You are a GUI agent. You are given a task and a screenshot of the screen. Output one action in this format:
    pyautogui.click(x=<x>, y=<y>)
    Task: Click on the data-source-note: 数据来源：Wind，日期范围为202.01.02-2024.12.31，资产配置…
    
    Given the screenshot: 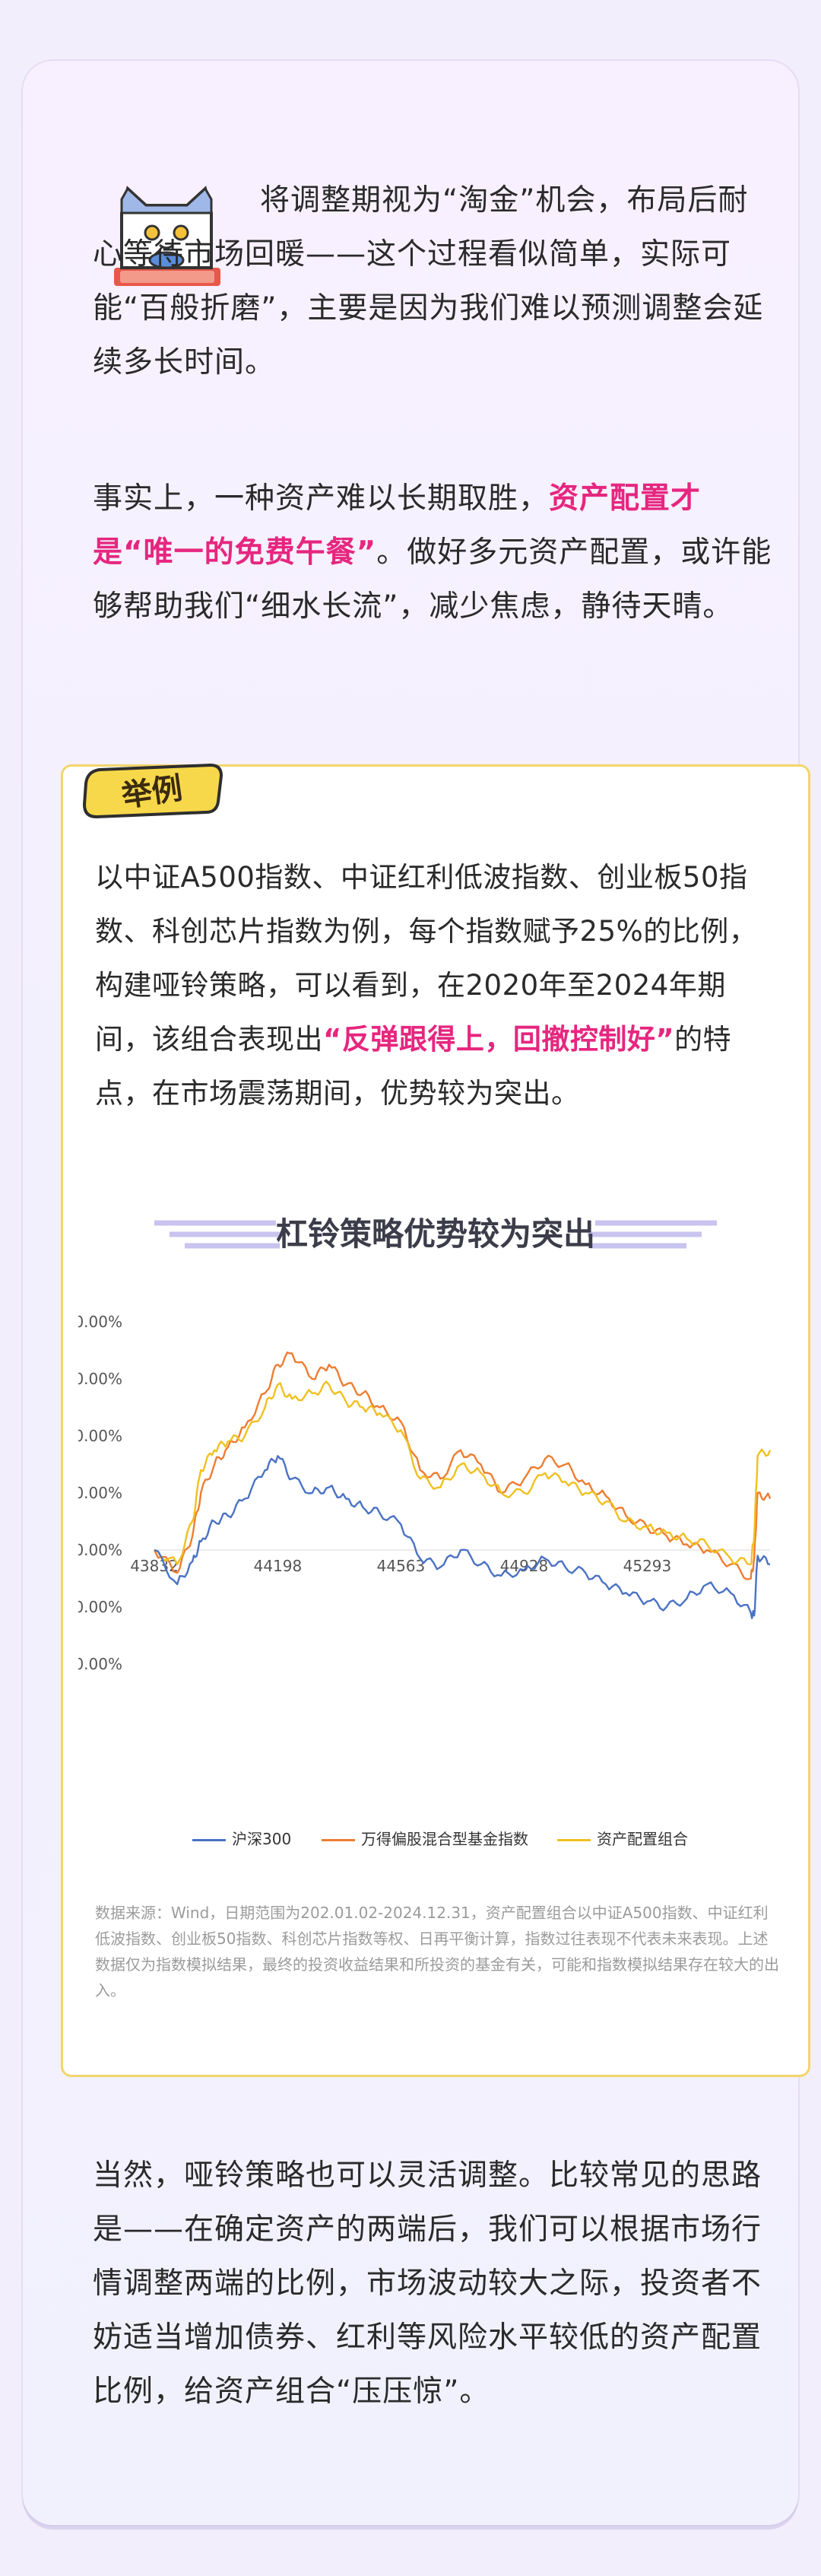 What is the action you would take?
    pyautogui.click(x=437, y=1951)
    